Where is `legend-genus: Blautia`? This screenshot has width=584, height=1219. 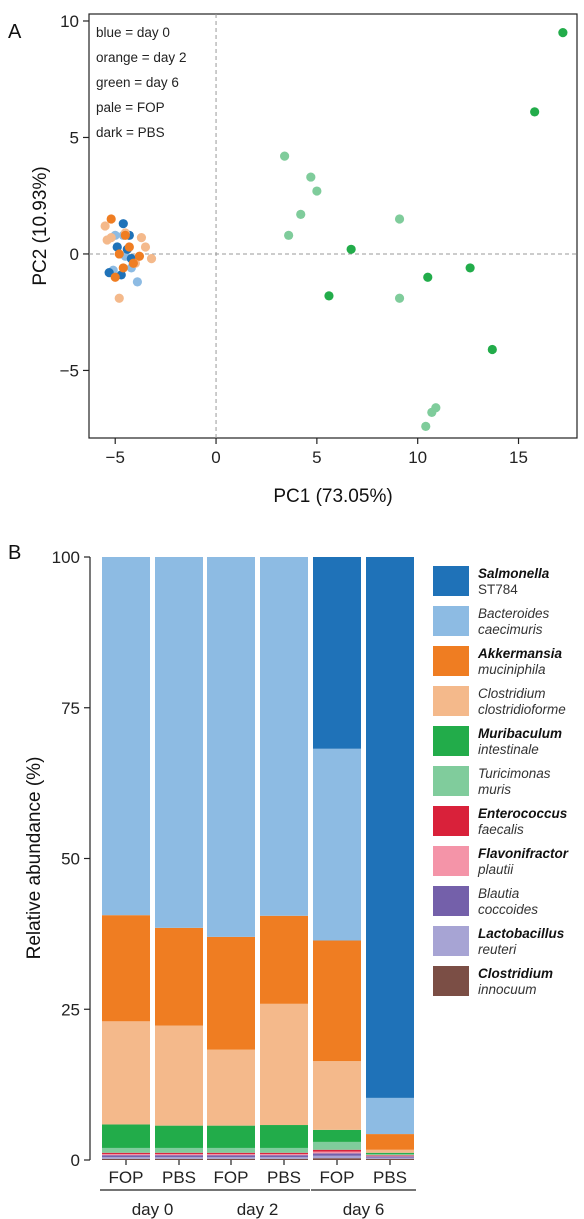
legend-genus: Blautia is located at coordinates (499, 893).